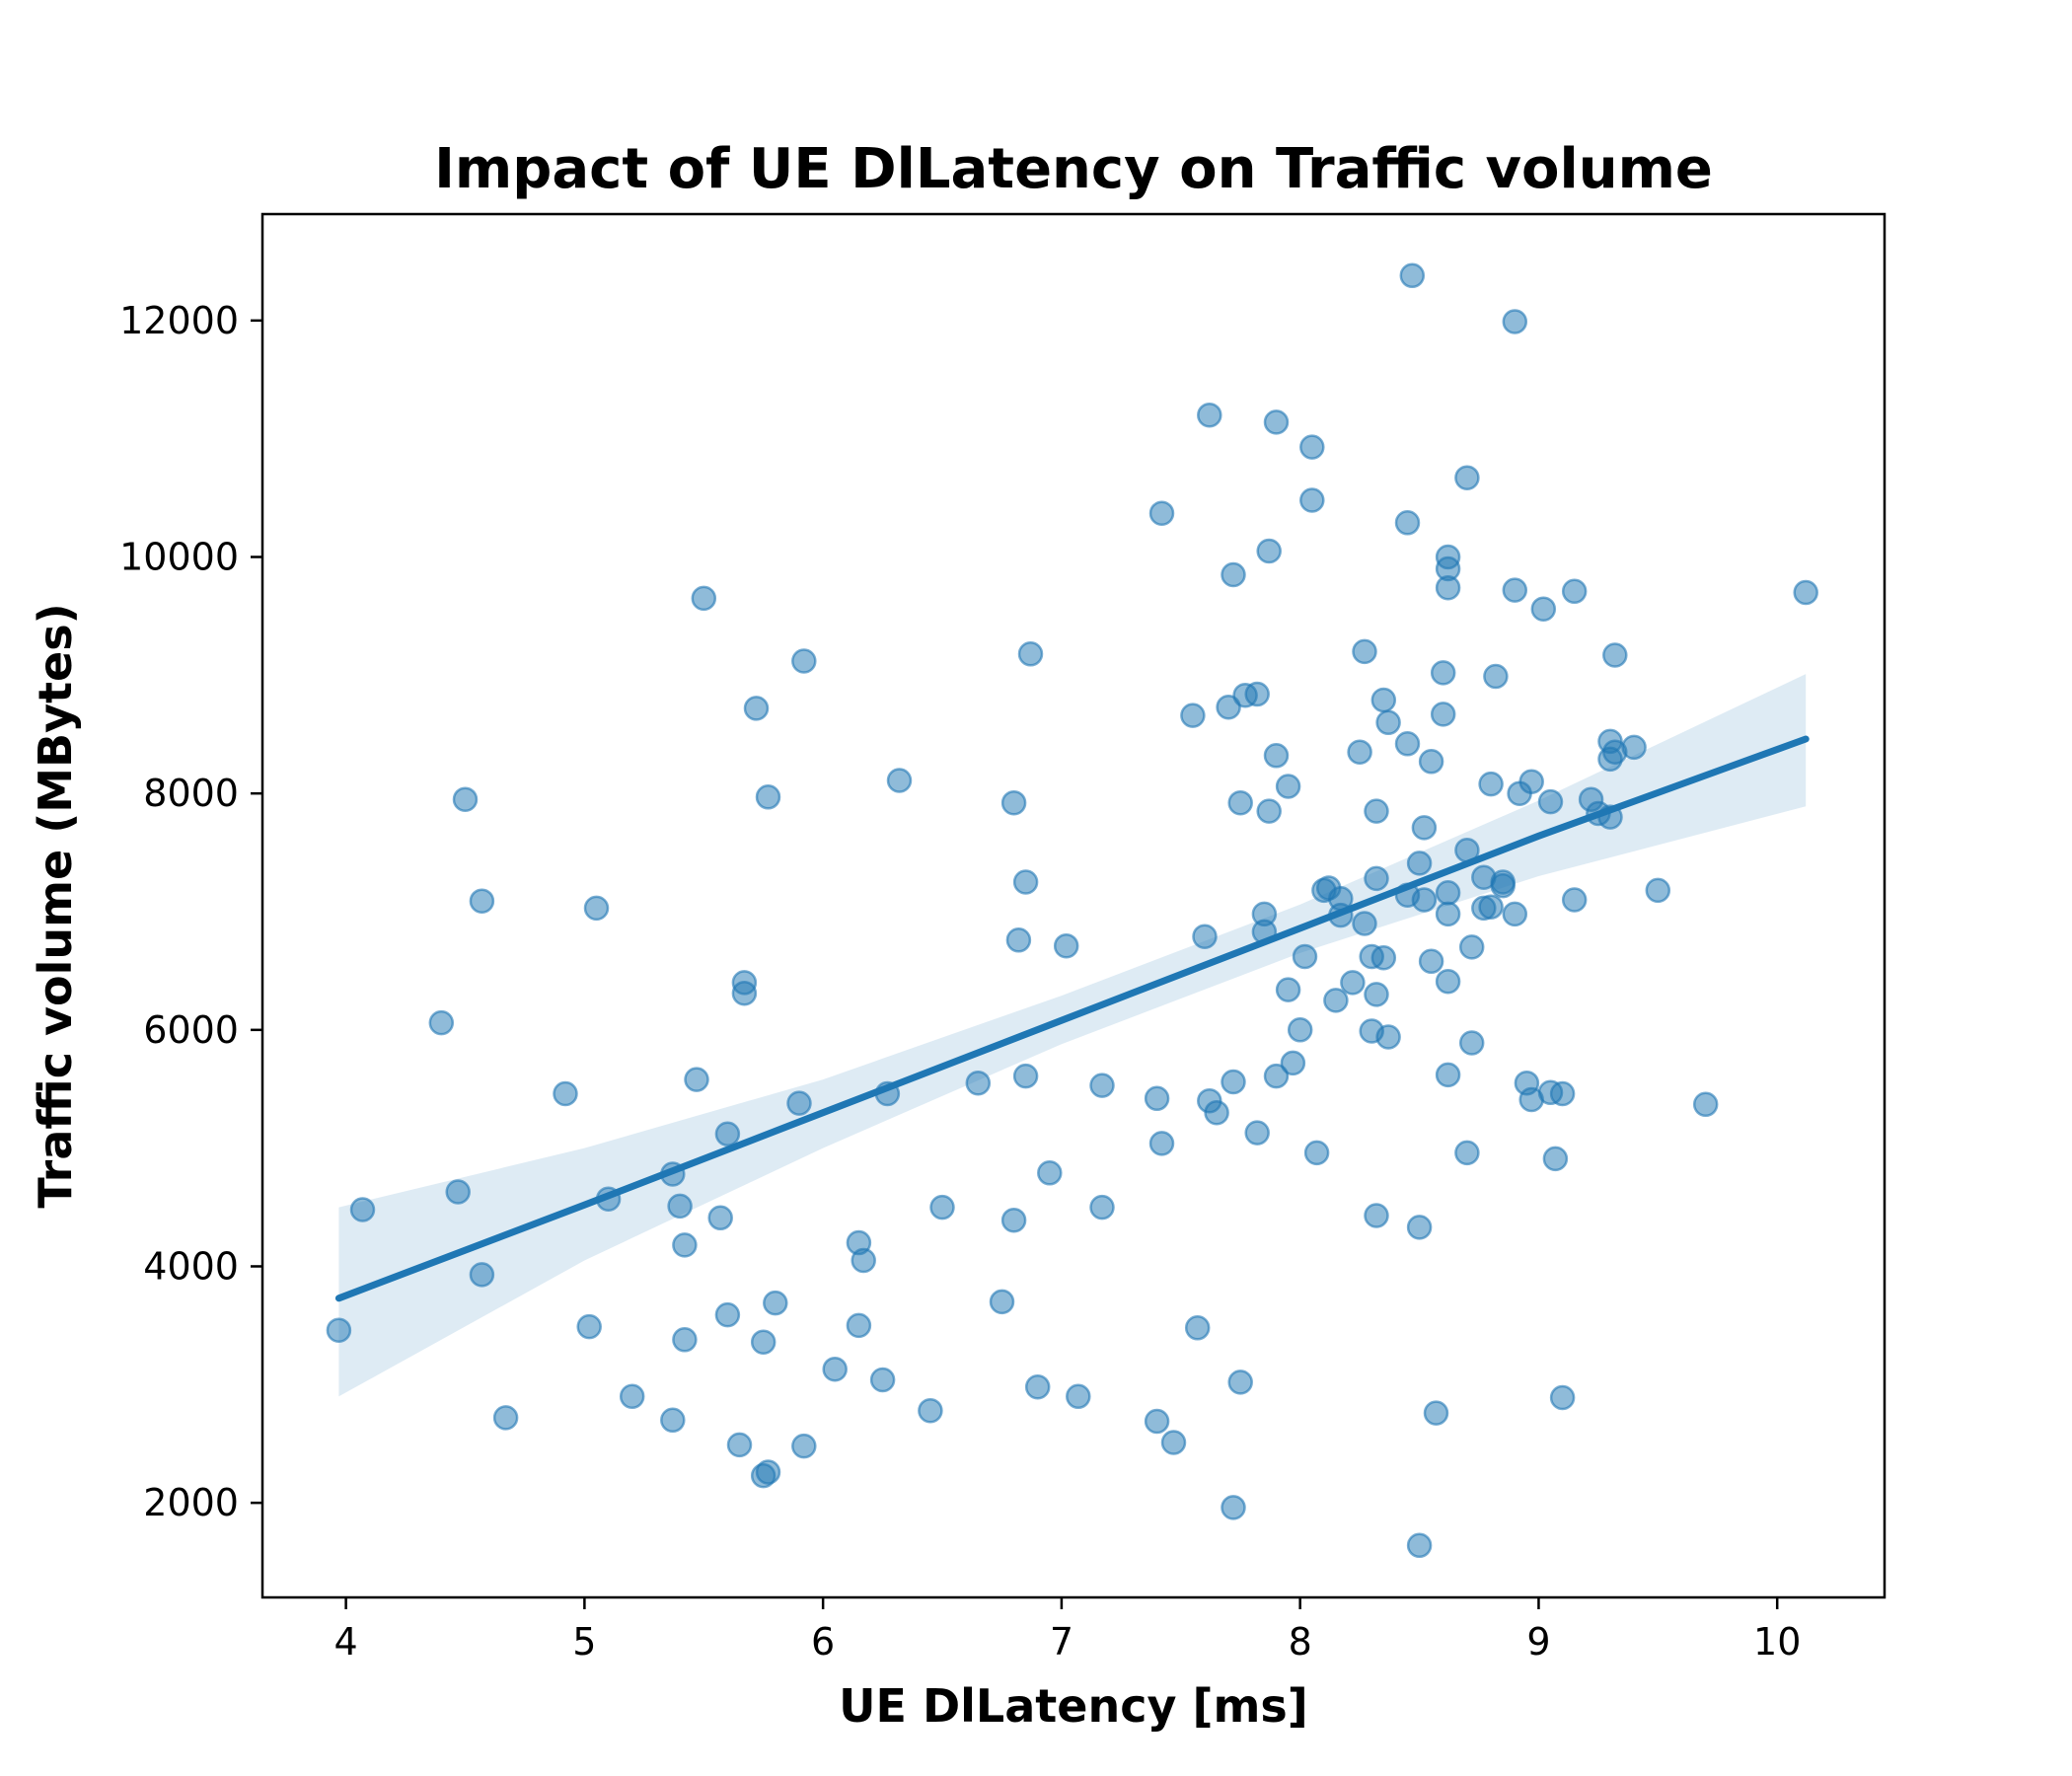 Image resolution: width=2072 pixels, height=1776 pixels. Describe the element at coordinates (1074, 1706) in the screenshot. I see `x-axis-label: UE DlLatency [ms]` at that location.